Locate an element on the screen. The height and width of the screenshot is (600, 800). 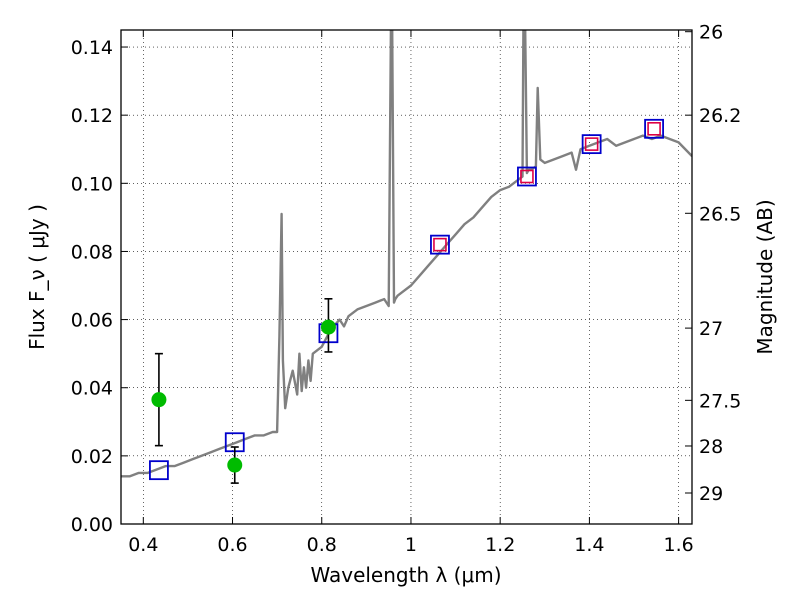
x-tick-label: 0.4 is located at coordinates (143, 545).